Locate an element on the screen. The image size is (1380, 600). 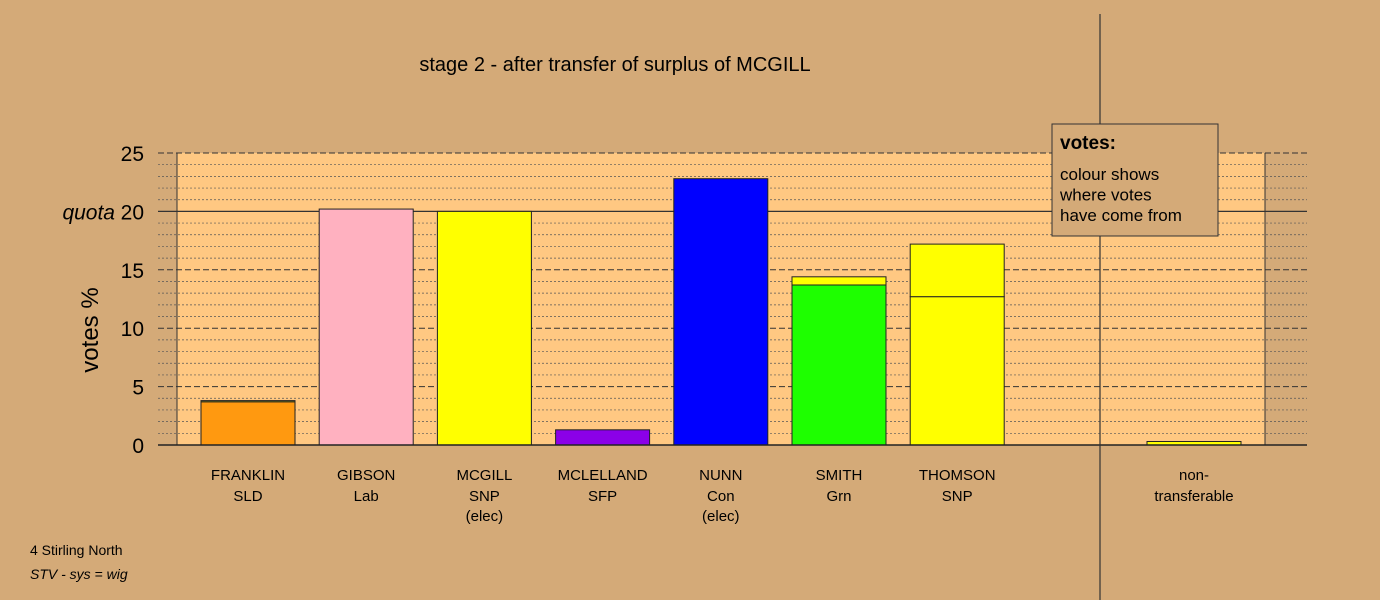
y-tick-label: 25 is located at coordinates (132, 154).